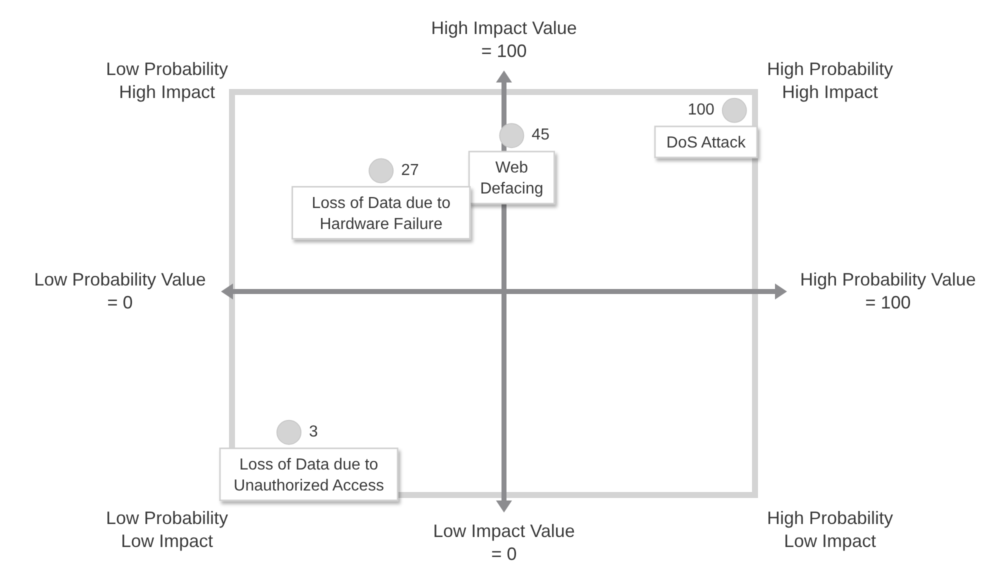  Describe the element at coordinates (888, 291) in the screenshot. I see `x-tick-label: High Probability Value = 100` at that location.